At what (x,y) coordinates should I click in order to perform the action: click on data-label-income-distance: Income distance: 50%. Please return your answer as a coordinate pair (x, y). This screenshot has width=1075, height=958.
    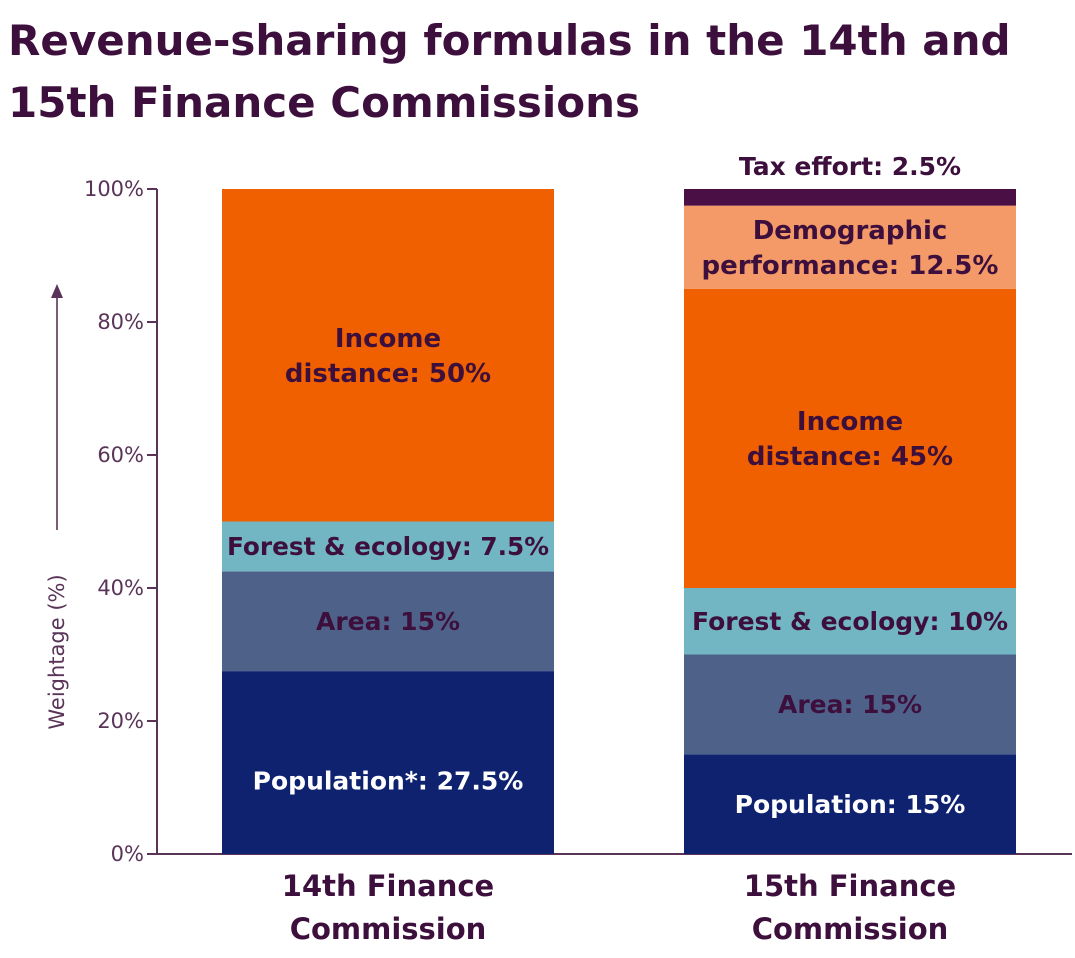
    Looking at the image, I should click on (388, 356).